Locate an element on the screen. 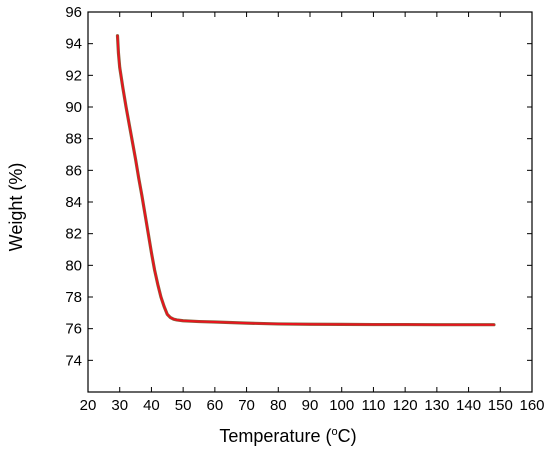 The height and width of the screenshot is (455, 550). y-tick-label: 80 is located at coordinates (73, 265).